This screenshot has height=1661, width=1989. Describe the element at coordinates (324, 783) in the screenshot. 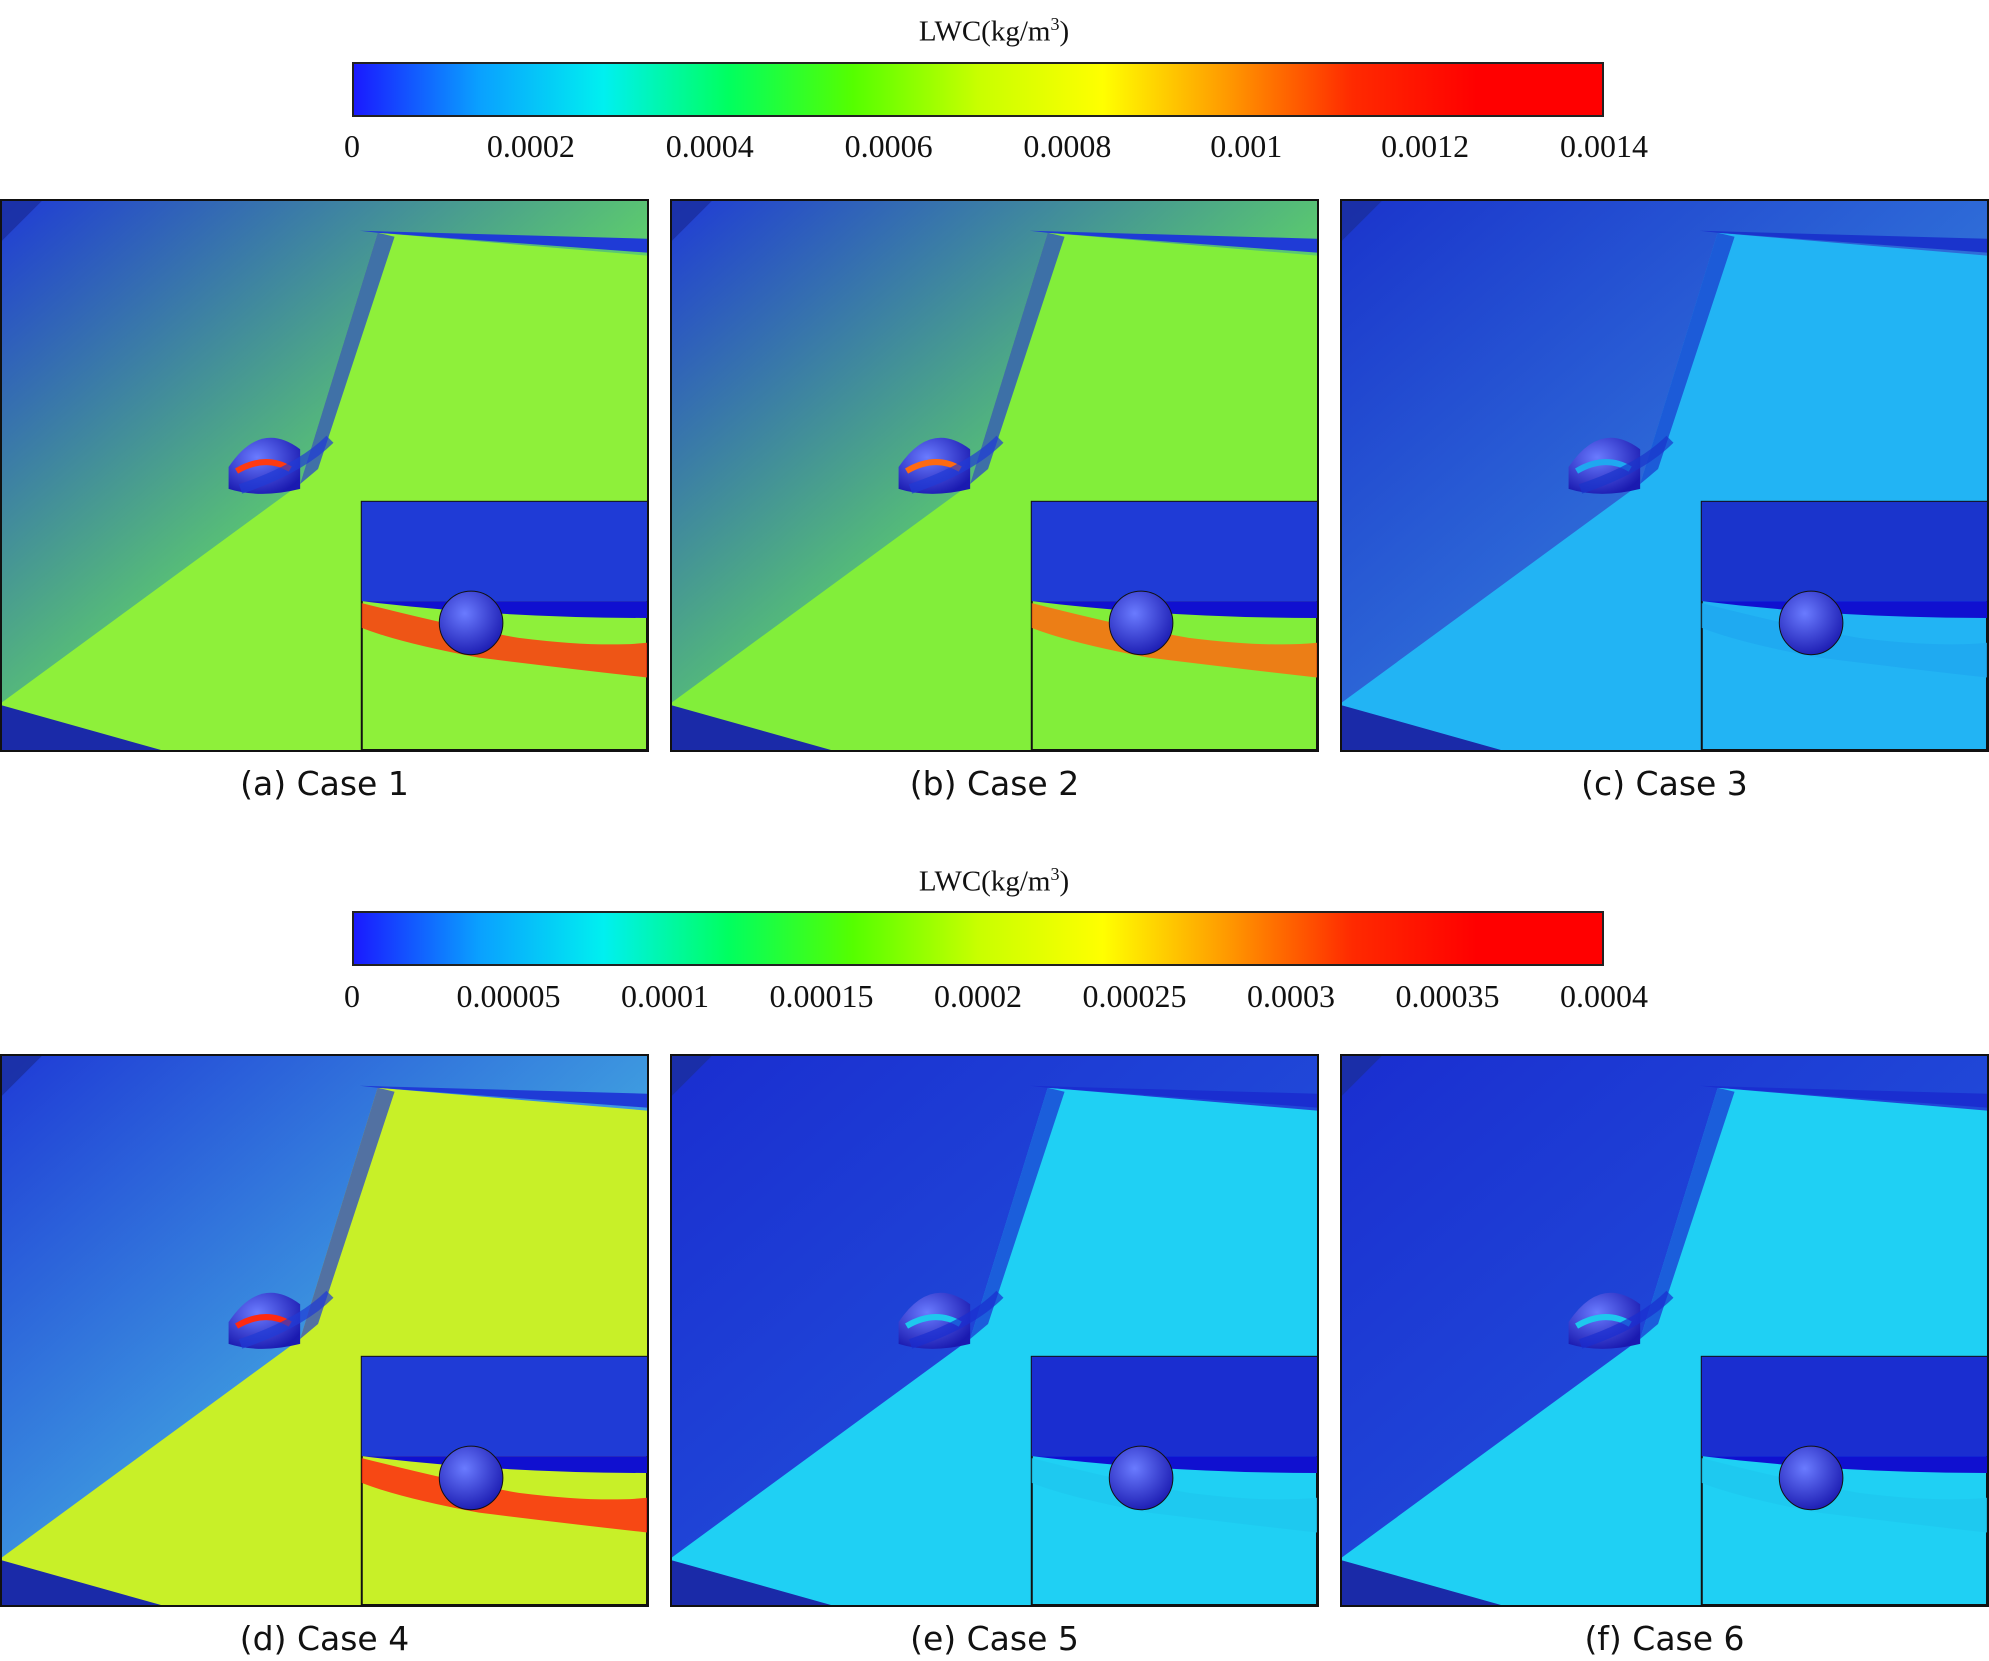

I see `panel-caption: (a) Case 1` at that location.